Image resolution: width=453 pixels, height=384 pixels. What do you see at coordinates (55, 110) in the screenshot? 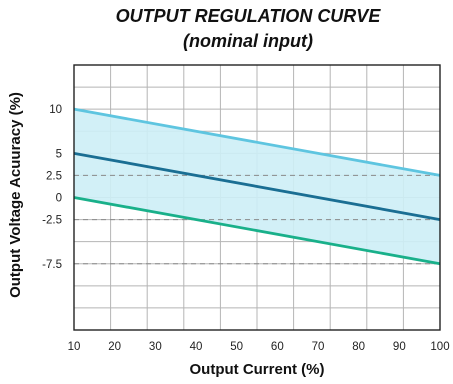
I see `y-tick-label: 10` at bounding box center [55, 110].